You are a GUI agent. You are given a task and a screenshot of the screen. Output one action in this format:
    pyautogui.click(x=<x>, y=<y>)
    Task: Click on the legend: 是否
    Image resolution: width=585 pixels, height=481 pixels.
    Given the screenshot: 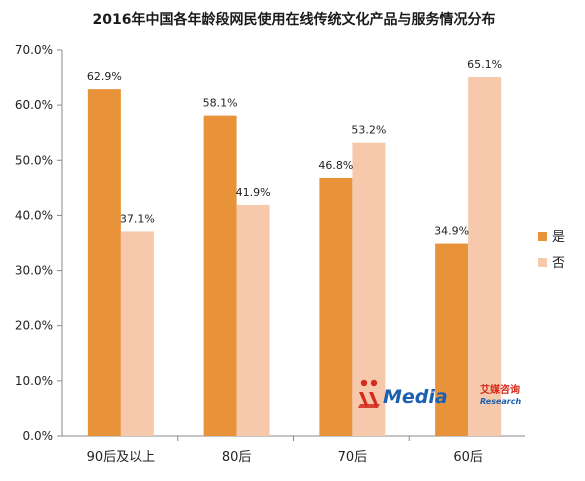 What is the action you would take?
    pyautogui.click(x=551, y=250)
    